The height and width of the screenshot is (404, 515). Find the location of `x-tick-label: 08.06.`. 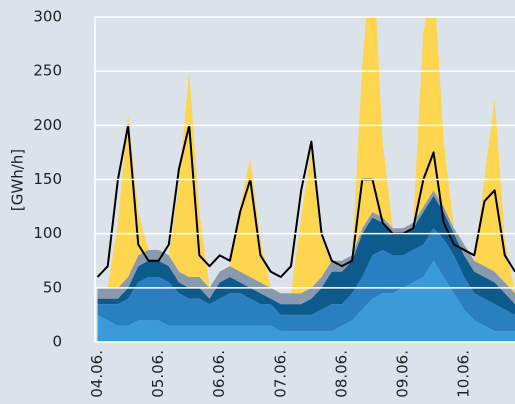

x-tick-label: 08.06. is located at coordinates (341, 374).